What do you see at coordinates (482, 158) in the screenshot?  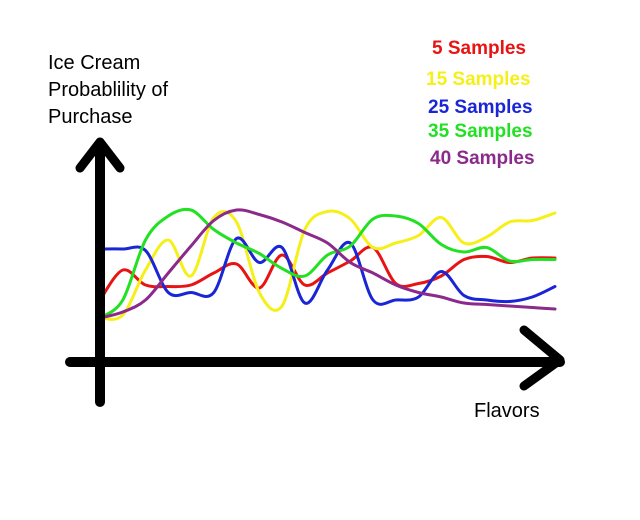 I see `legend-entry-40-samples: 40 Samples` at bounding box center [482, 158].